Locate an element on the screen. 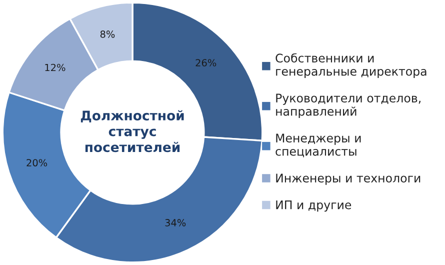 The width and height of the screenshot is (445, 265). text: Должностной статус посетителей is located at coordinates (132, 131).